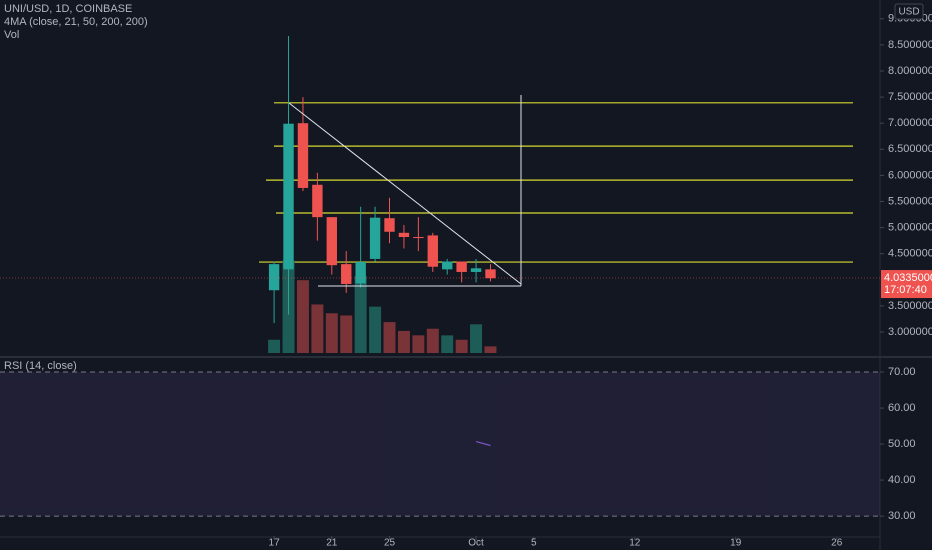 Image resolution: width=932 pixels, height=550 pixels. I want to click on countdown: 17:07:40, so click(905, 290).